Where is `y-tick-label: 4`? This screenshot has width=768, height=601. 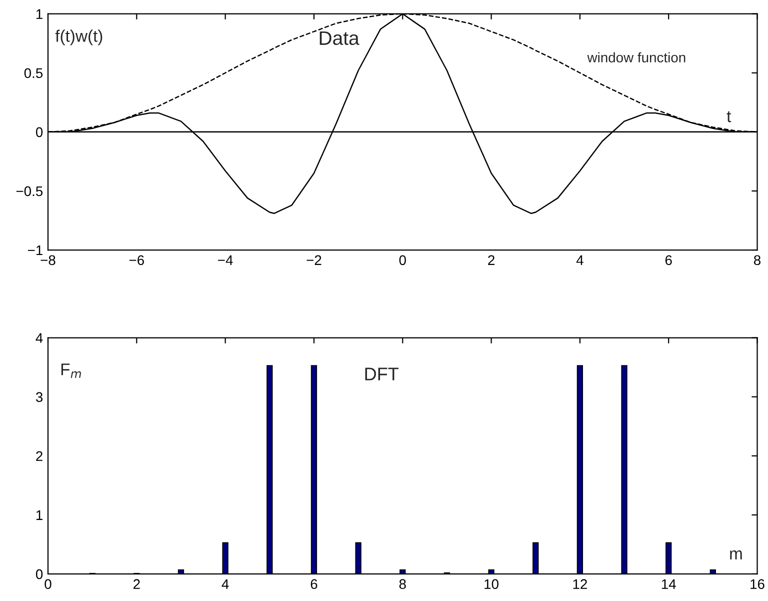 y-tick-label: 4 is located at coordinates (39, 338).